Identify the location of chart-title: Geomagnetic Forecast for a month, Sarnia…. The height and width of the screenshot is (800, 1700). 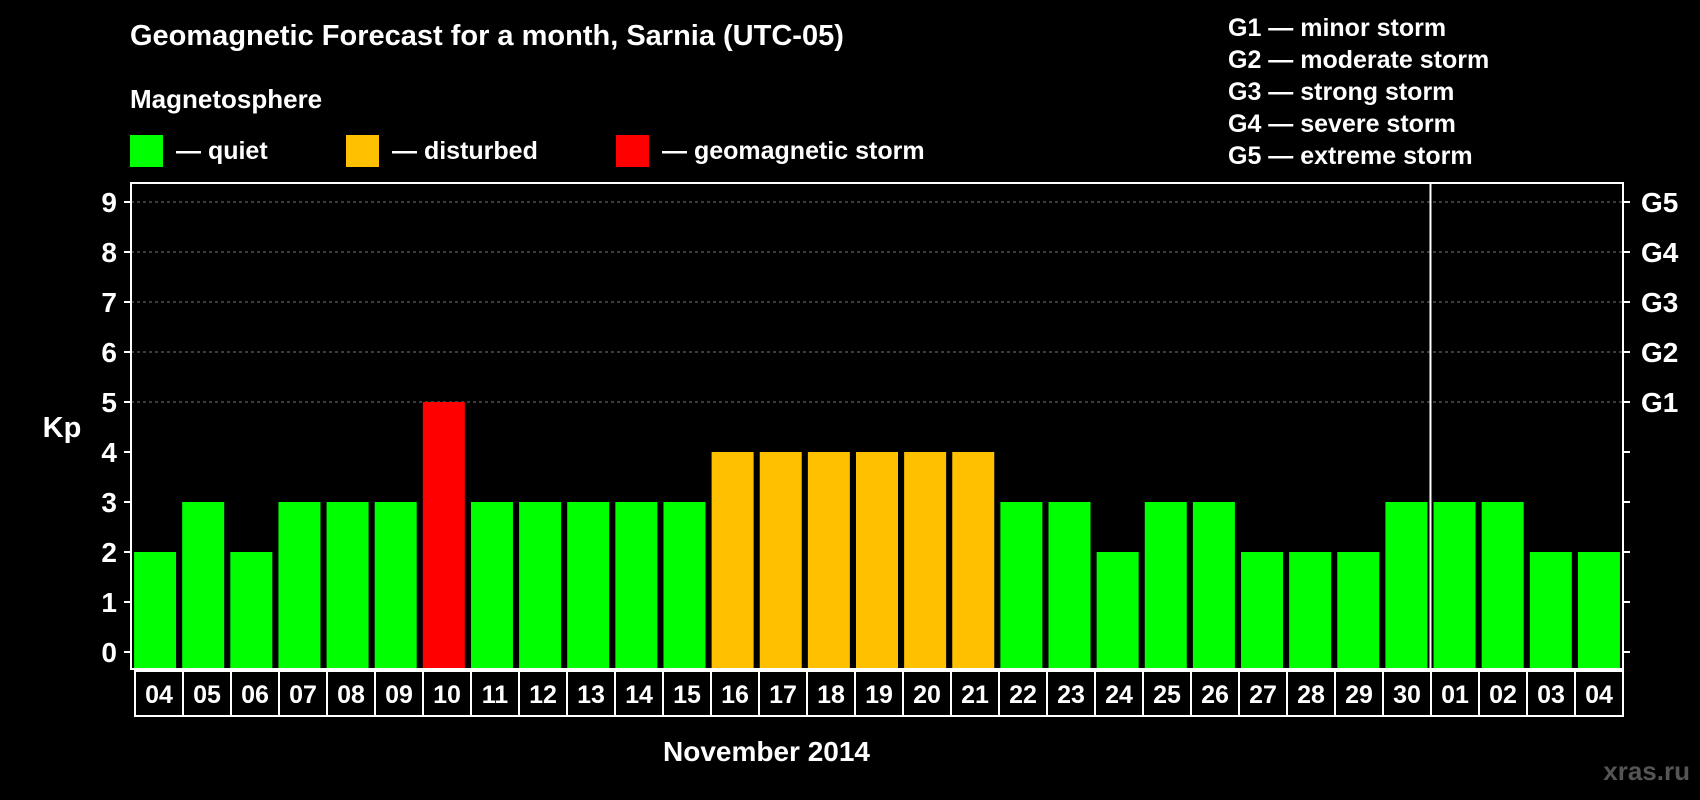
(487, 36).